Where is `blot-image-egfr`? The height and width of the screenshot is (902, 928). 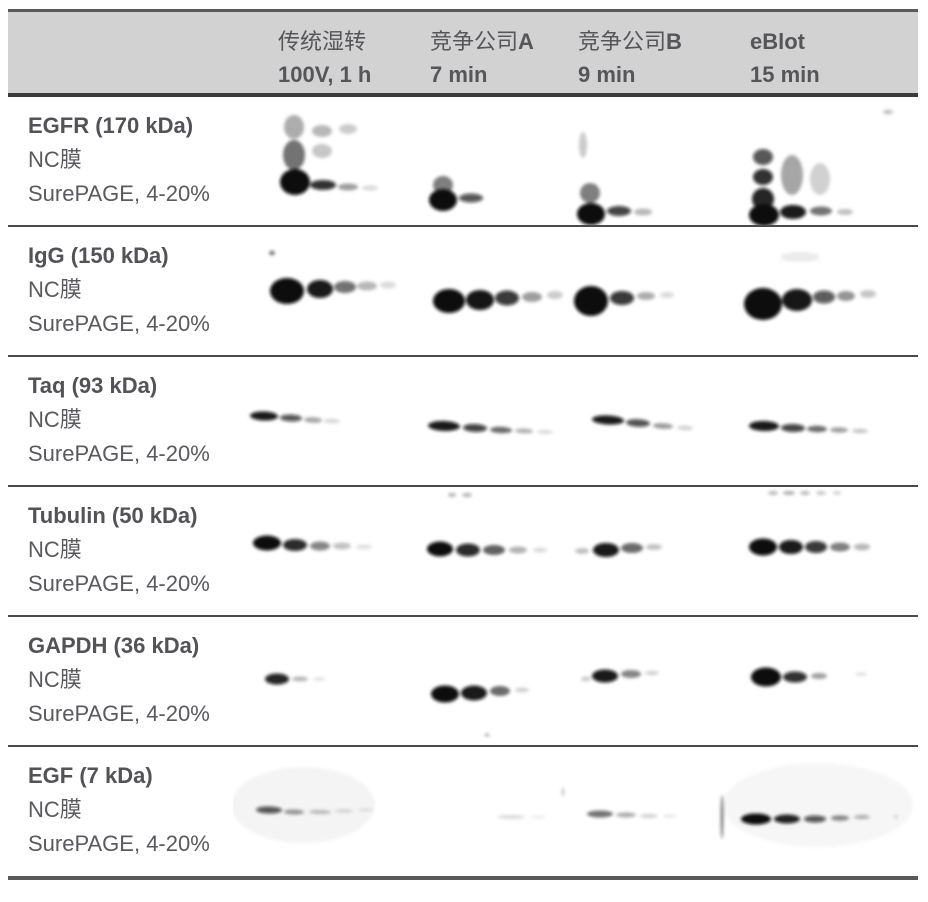
blot-image-egfr is located at coordinates (575, 161).